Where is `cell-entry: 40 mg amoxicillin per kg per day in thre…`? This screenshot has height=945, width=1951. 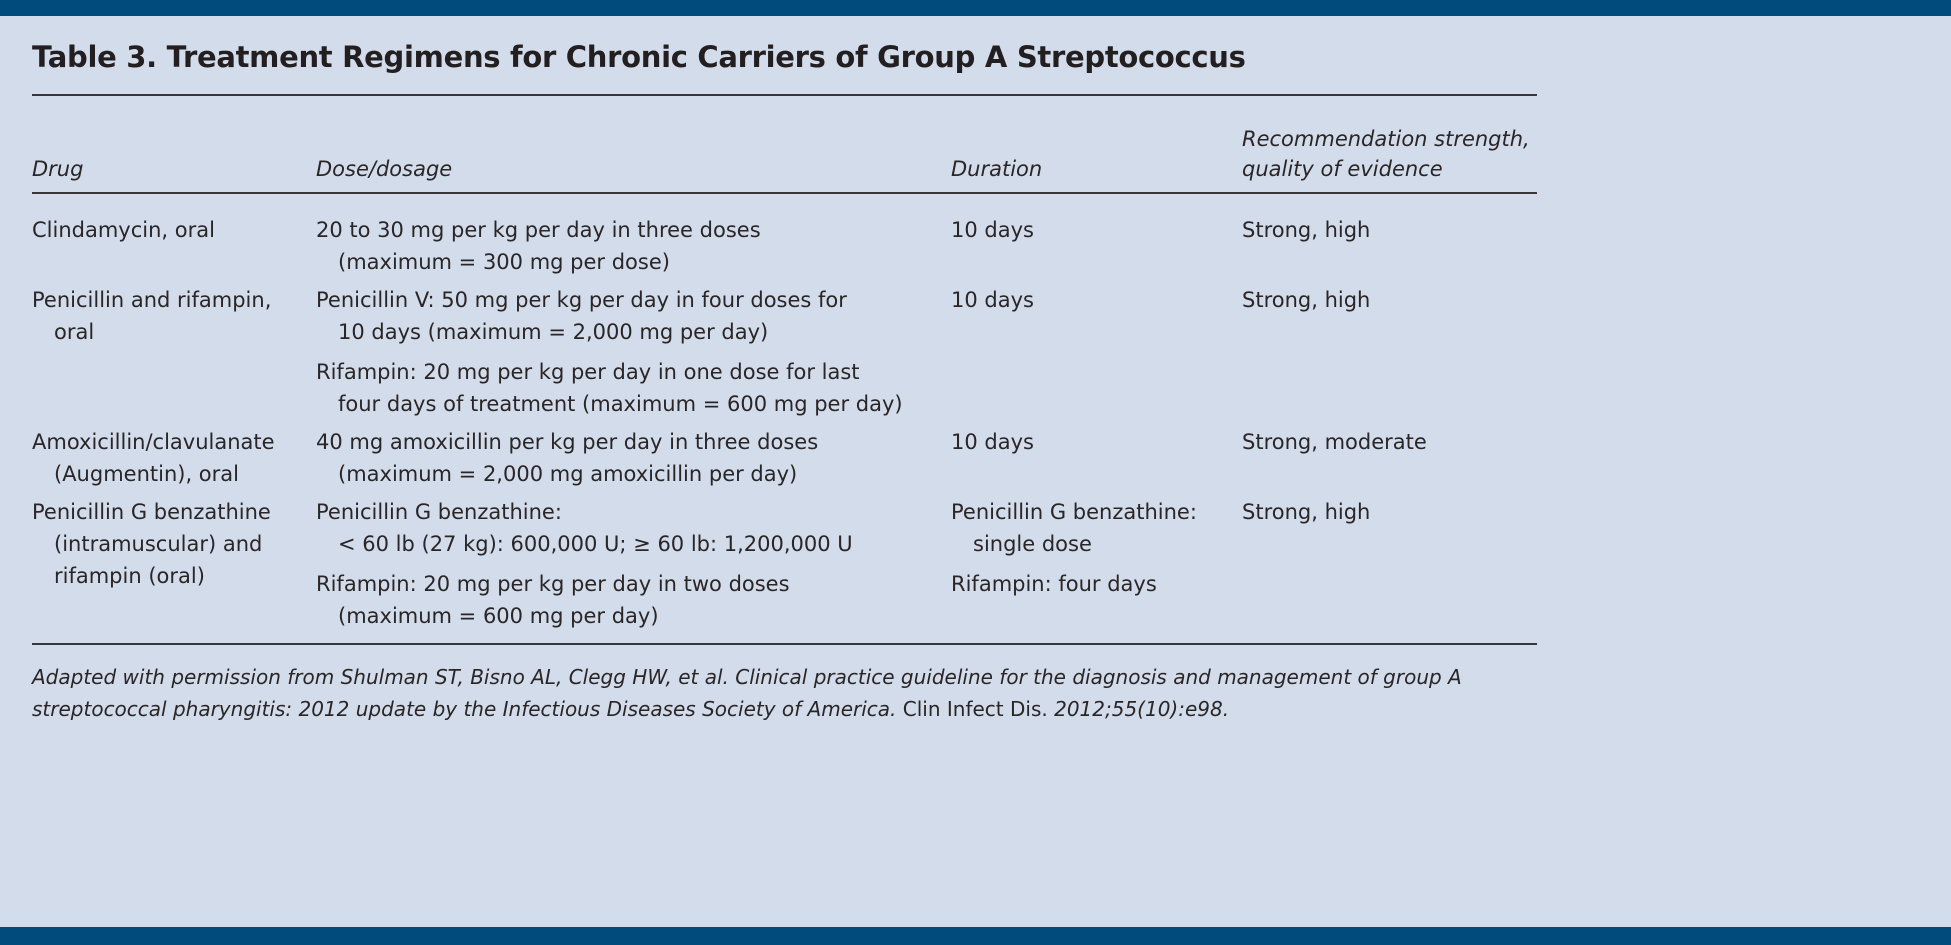
cell-entry: 40 mg amoxicillin per kg per day in thre… is located at coordinates (567, 458).